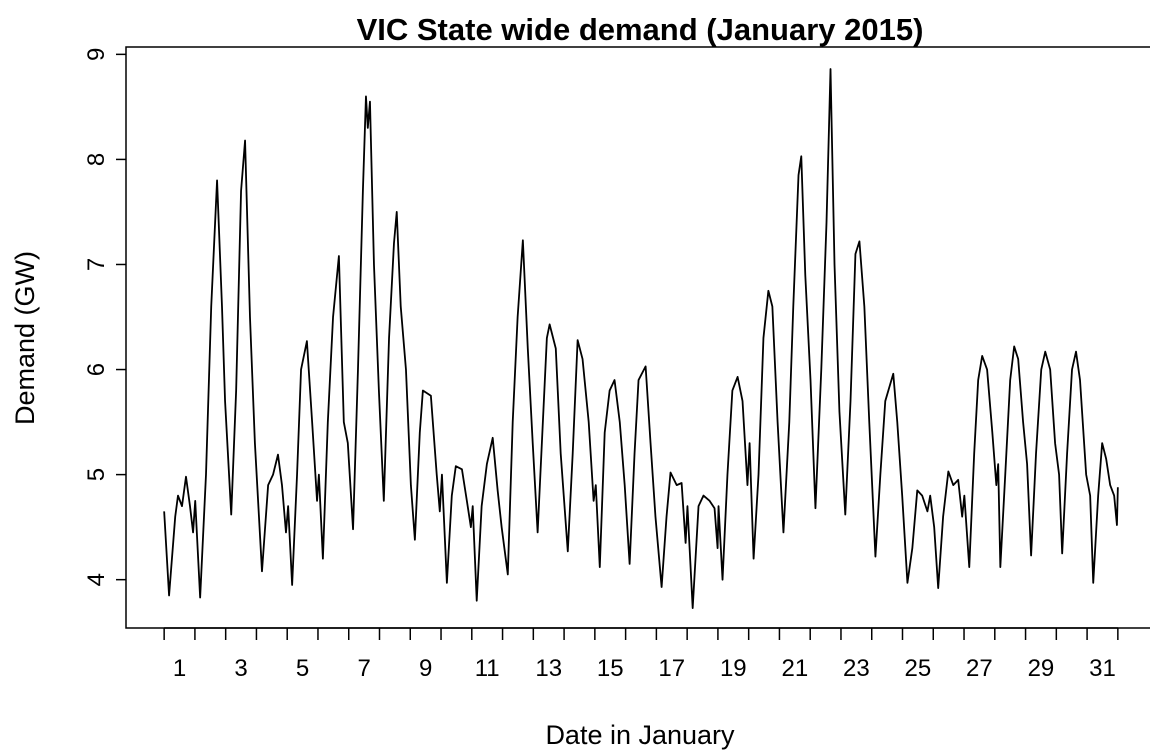  Describe the element at coordinates (979, 668) in the screenshot. I see `x-tick-label: 27` at that location.